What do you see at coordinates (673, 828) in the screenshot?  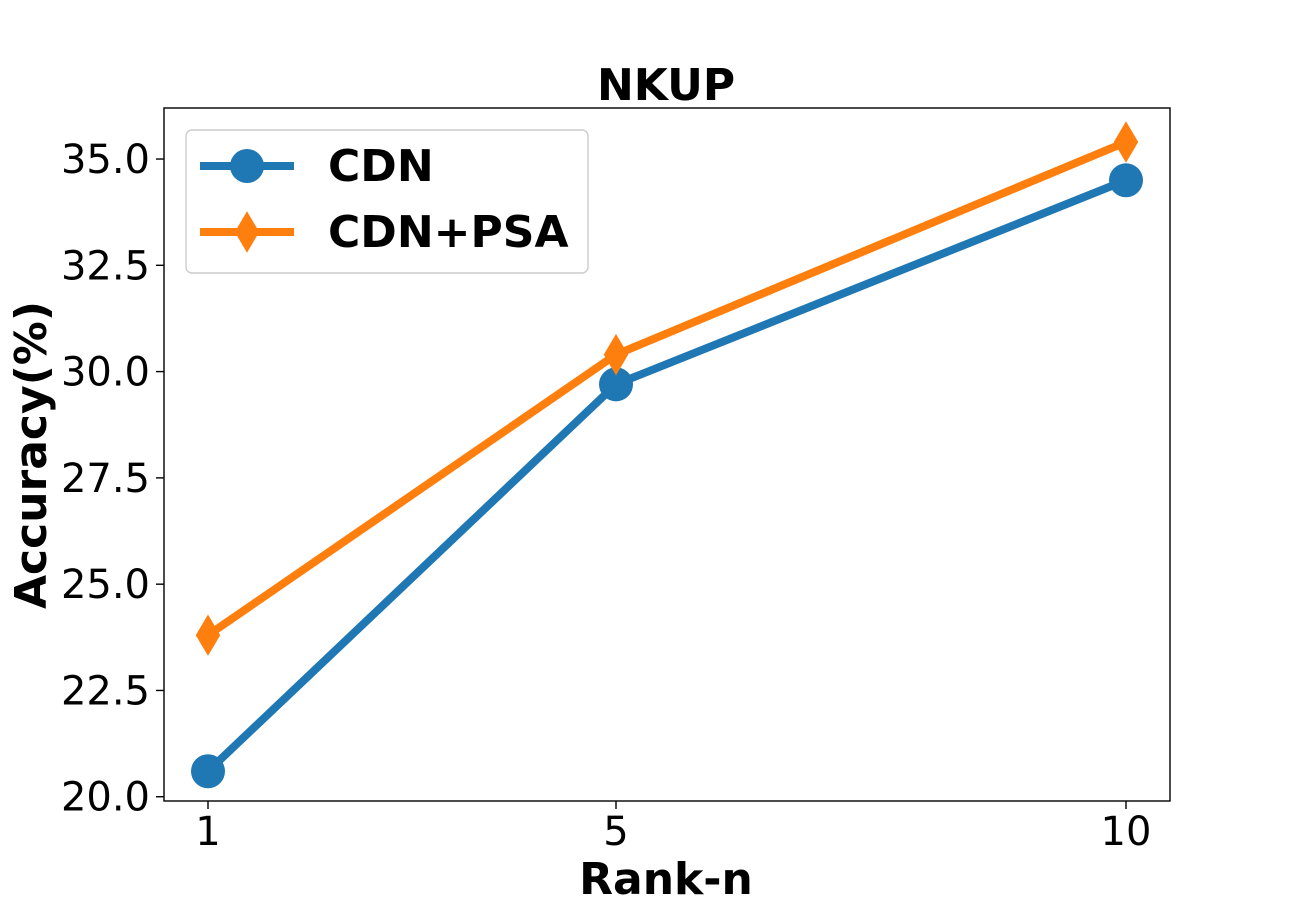 I see `x-axis-ticks: 1 5 10` at bounding box center [673, 828].